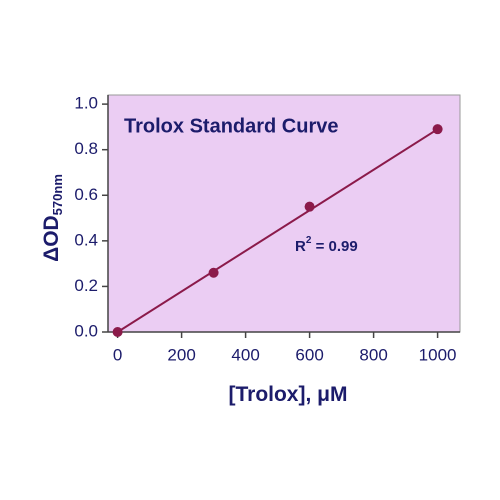 The image size is (500, 500). Describe the element at coordinates (57, 194) in the screenshot. I see `y-label-sub: 570nm` at that location.